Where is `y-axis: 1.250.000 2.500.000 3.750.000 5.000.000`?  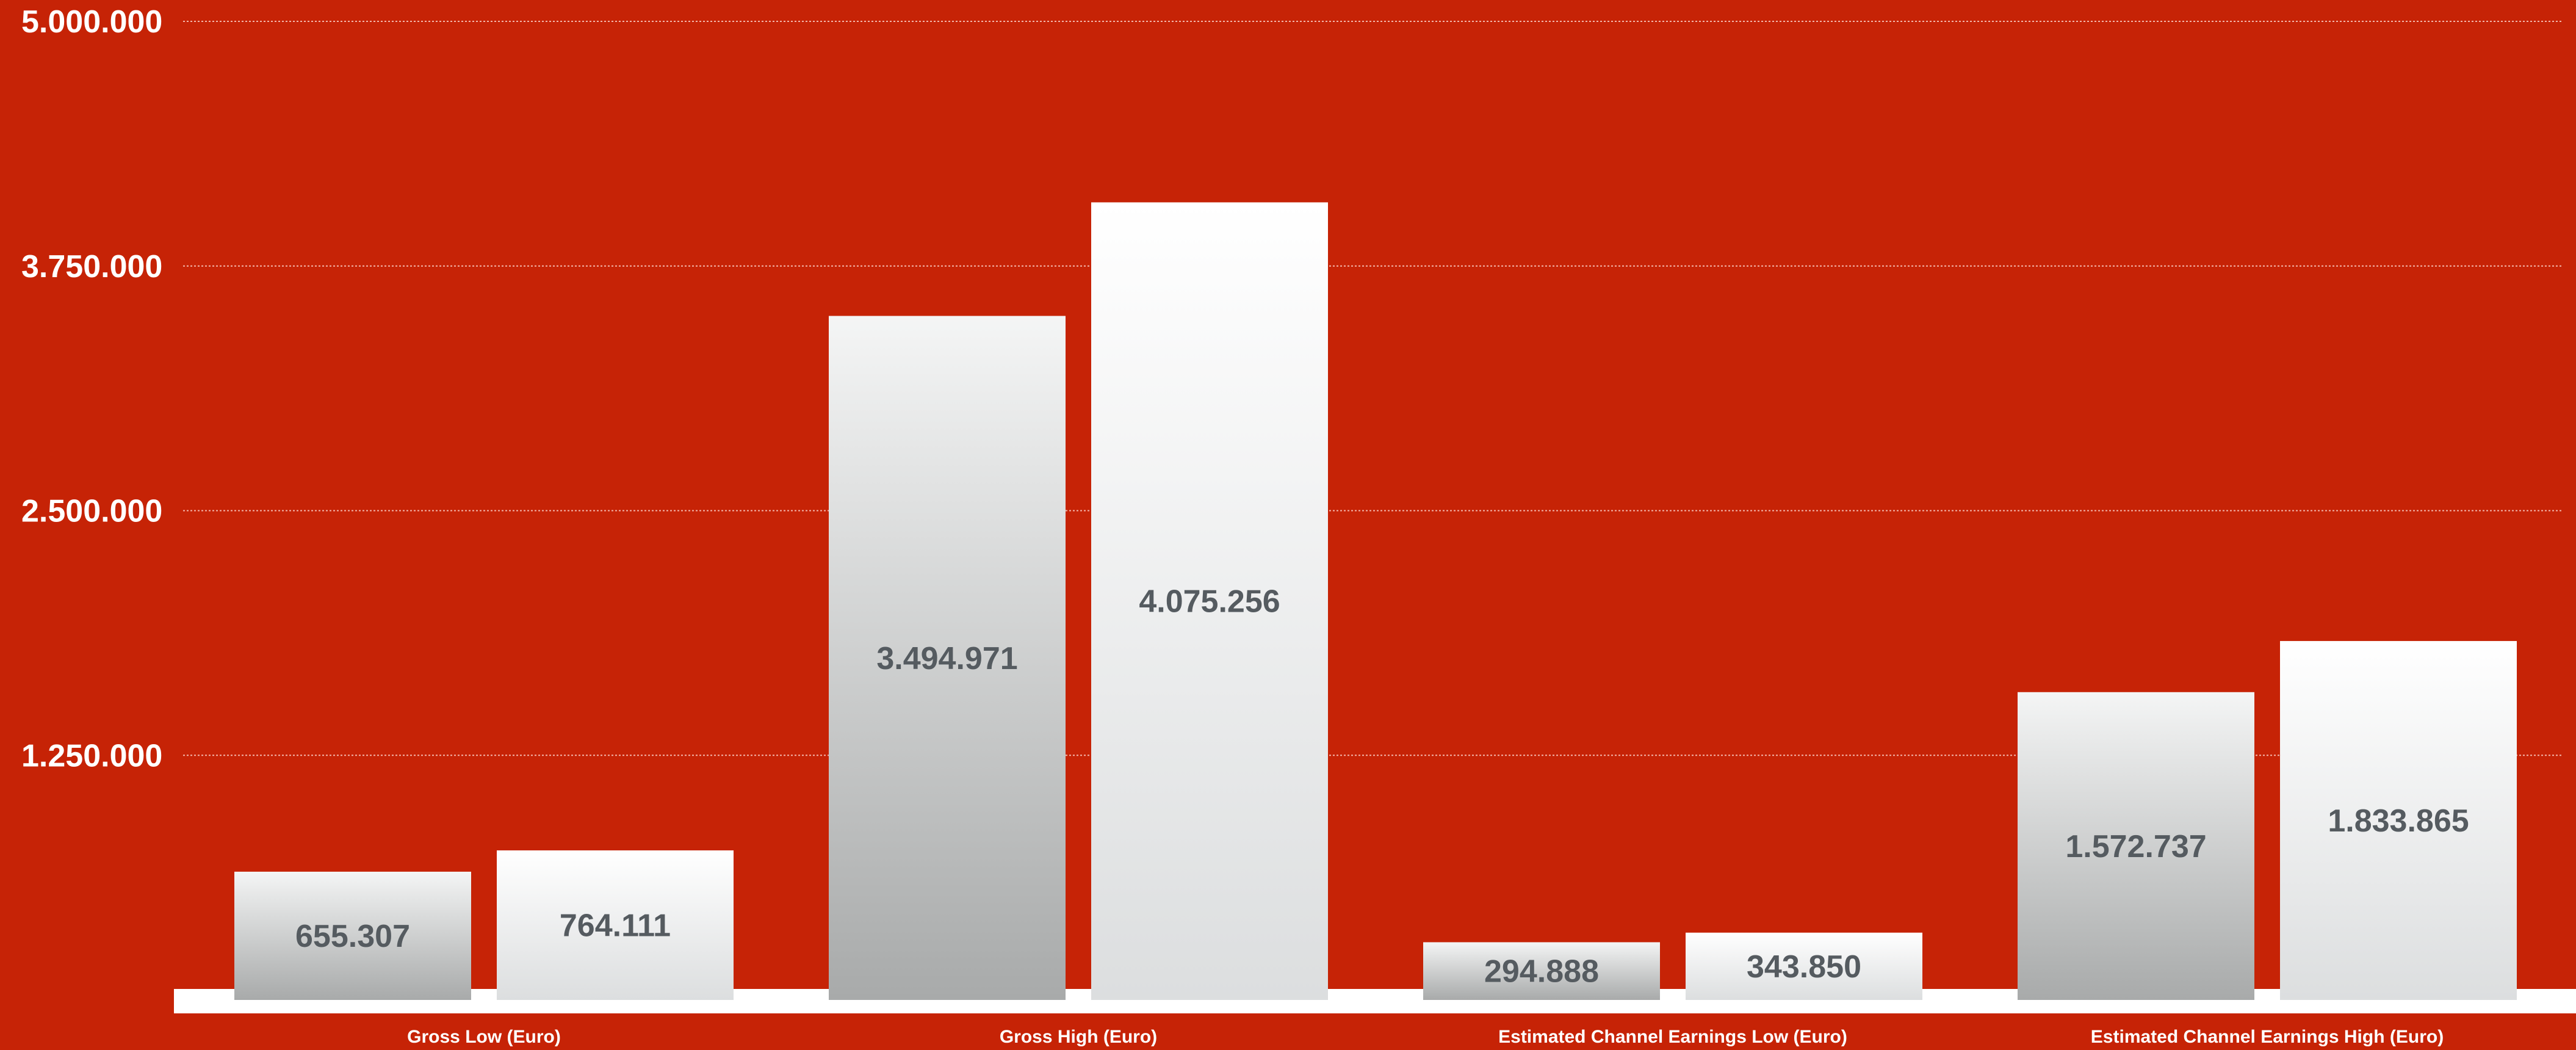 y-axis: 1.250.000 2.500.000 3.750.000 5.000.000 is located at coordinates (91, 388).